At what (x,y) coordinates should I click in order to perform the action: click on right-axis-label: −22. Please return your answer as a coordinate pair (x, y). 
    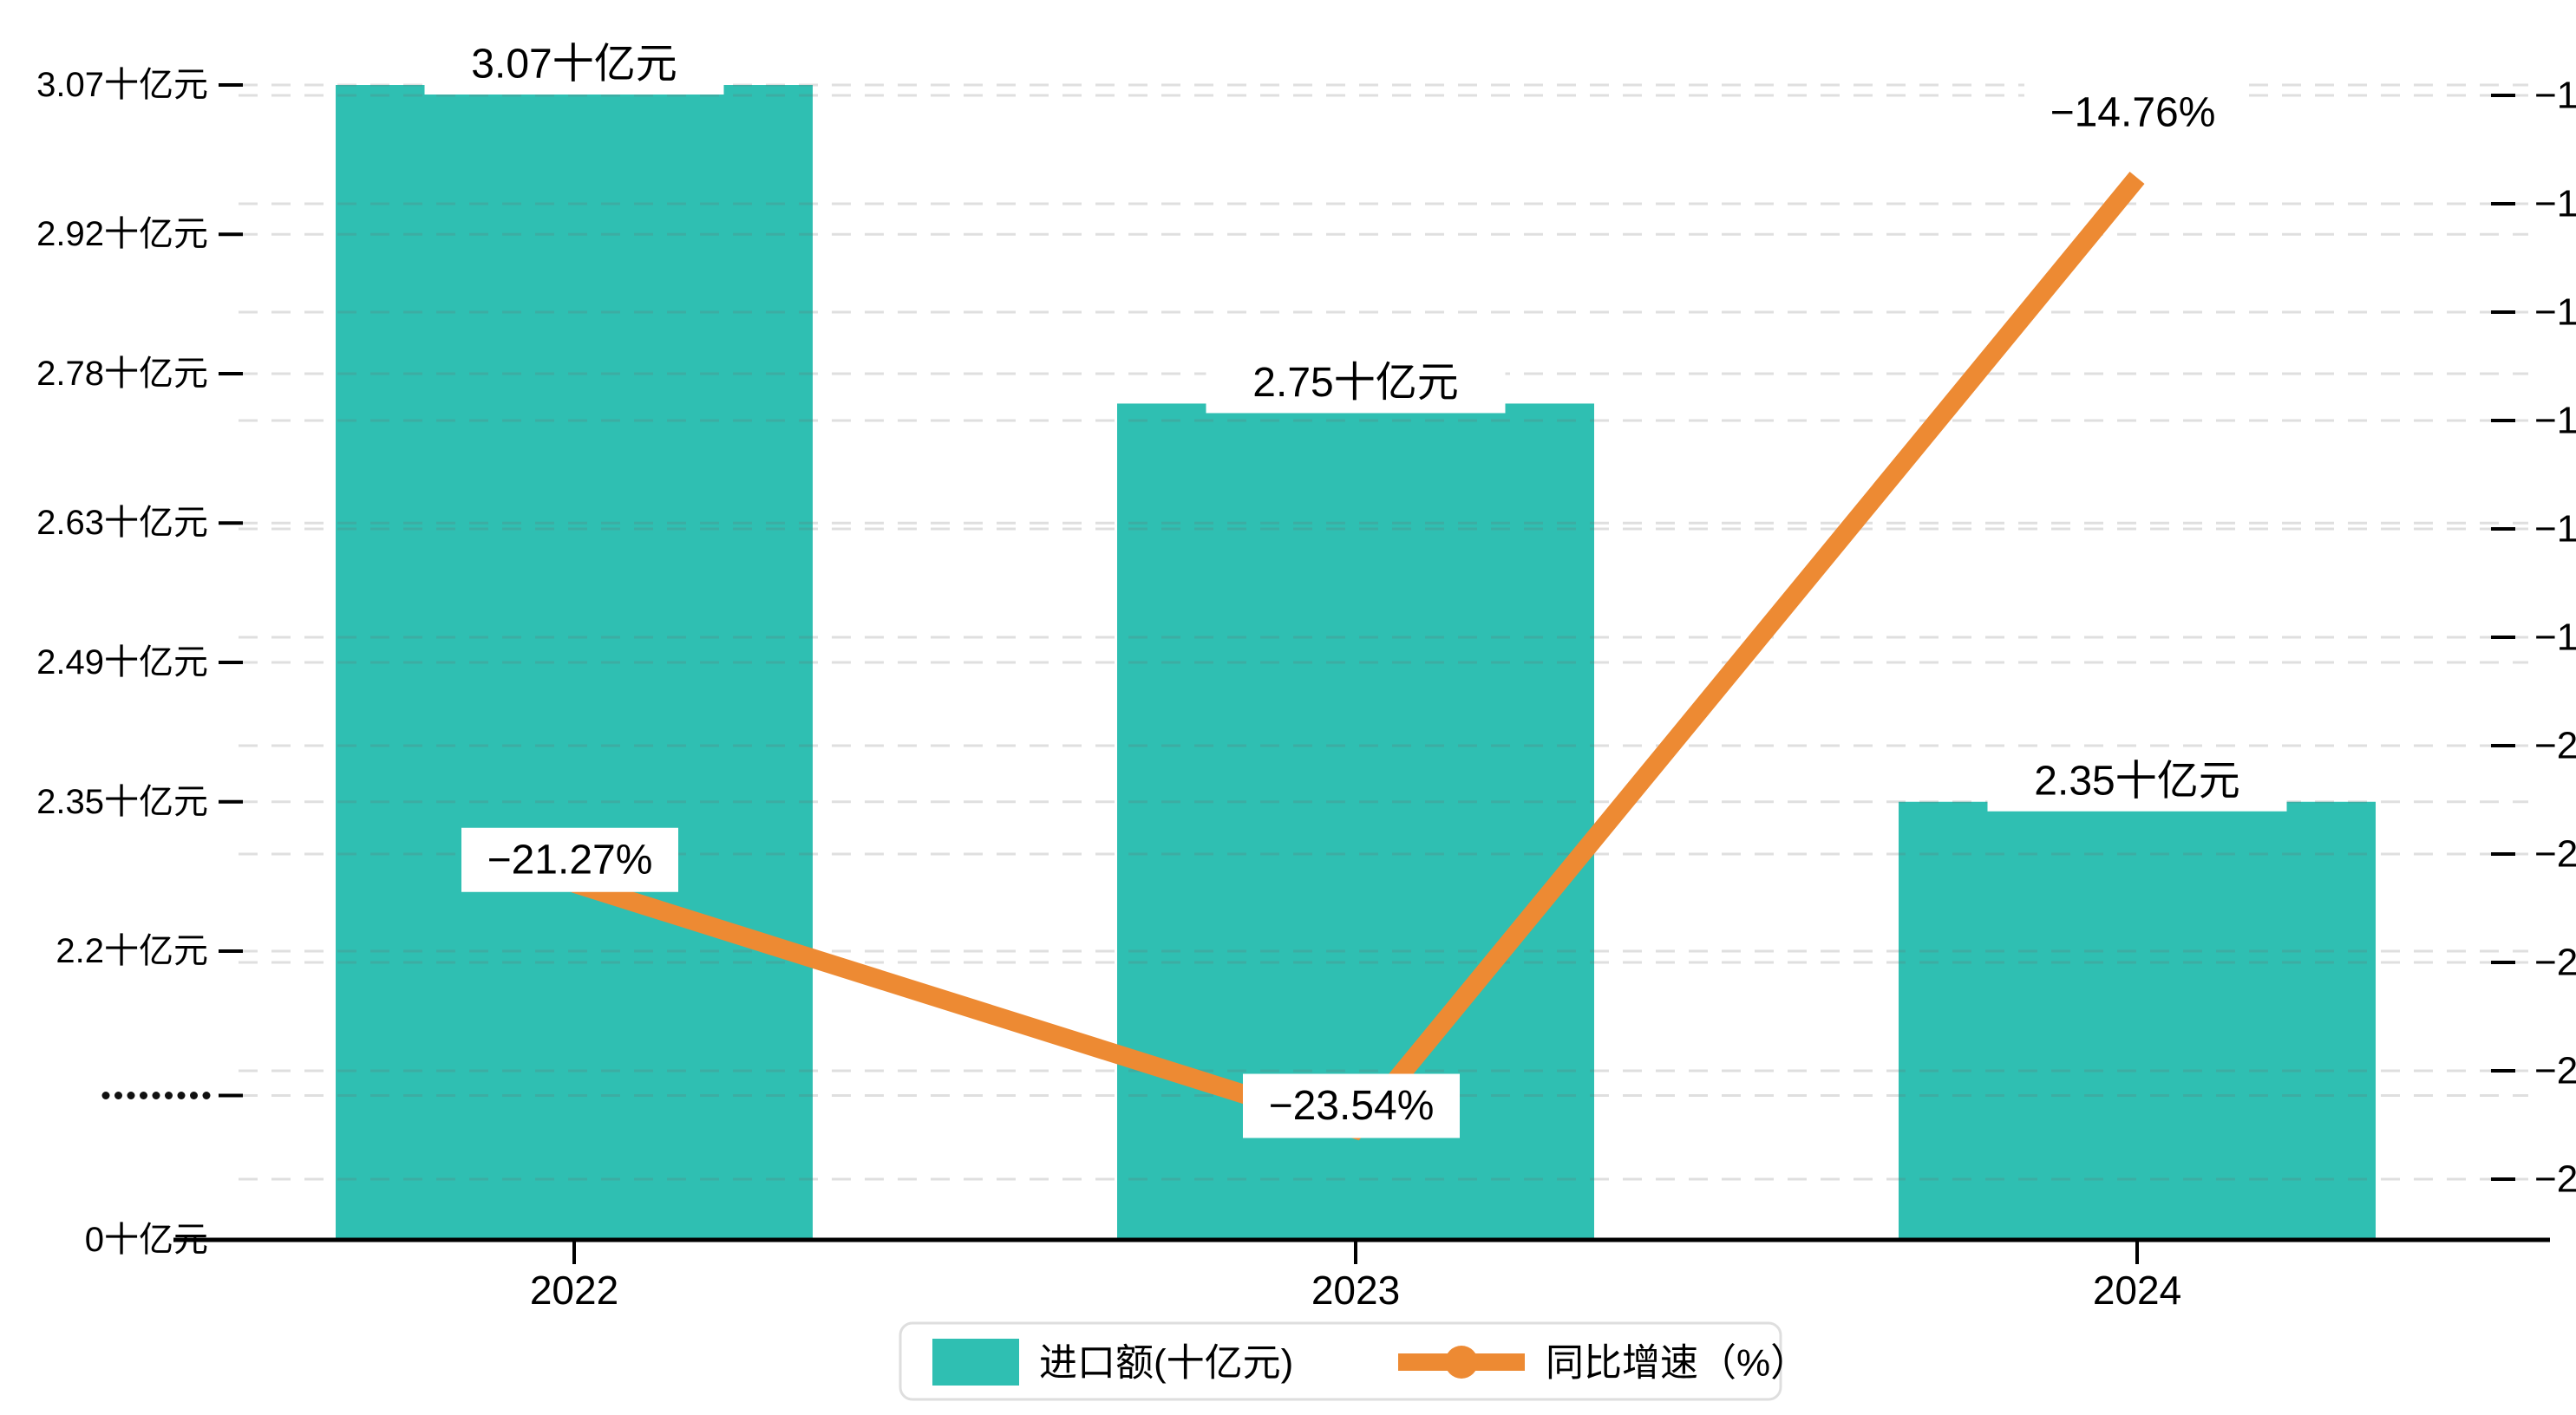
    Looking at the image, I should click on (2555, 963).